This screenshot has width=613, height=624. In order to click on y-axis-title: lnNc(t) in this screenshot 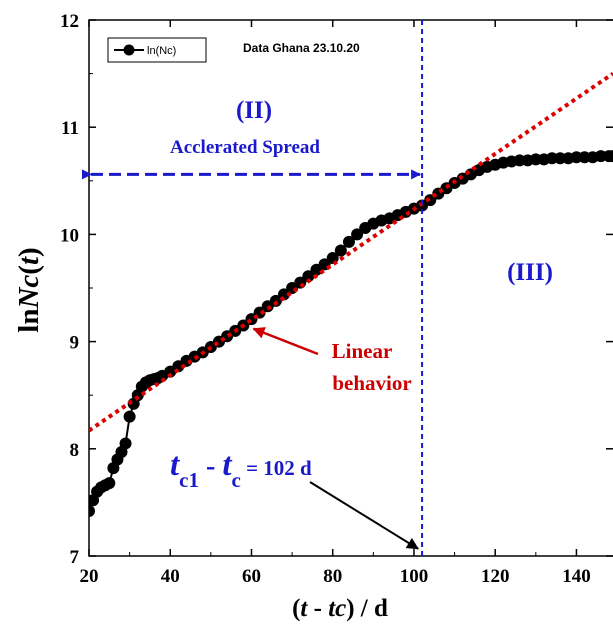, I will do `click(29, 289)`.